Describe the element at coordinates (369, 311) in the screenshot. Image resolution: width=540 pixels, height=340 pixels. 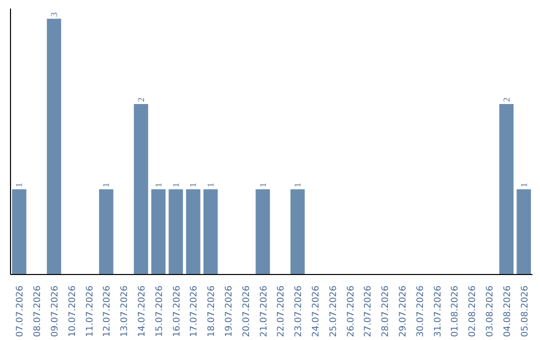
I see `x-tick-label: 27.07.2026` at that location.